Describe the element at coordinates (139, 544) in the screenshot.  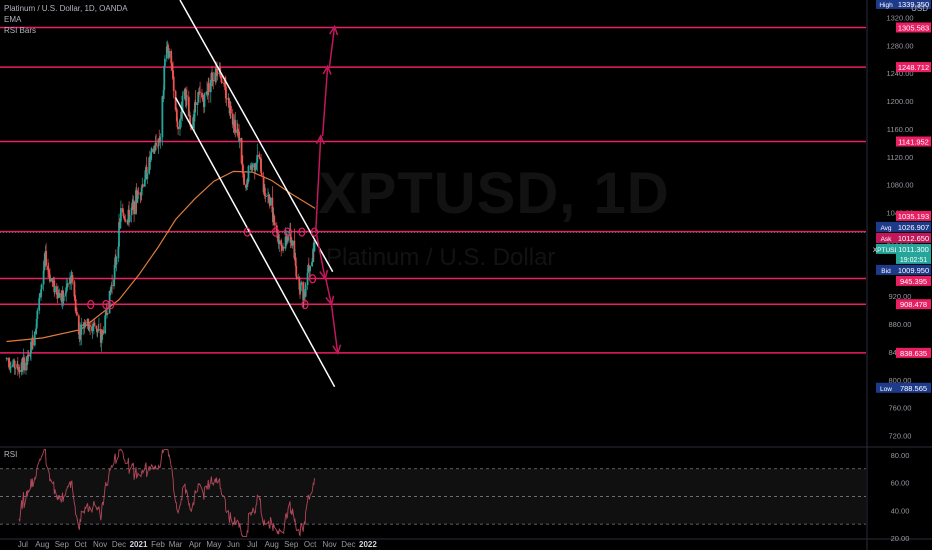
I see `x-tick-label: 2021` at that location.